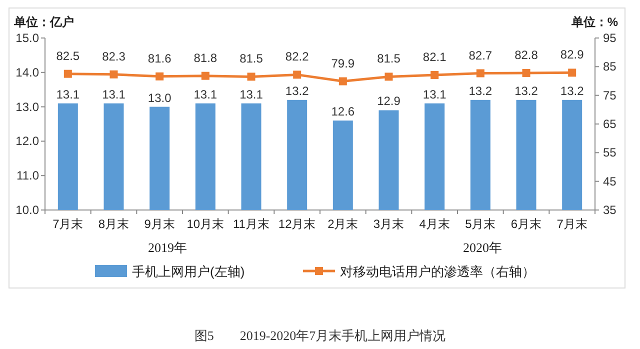 The image size is (640, 349). Describe the element at coordinates (28, 141) in the screenshot. I see `y-tick-label: 12.0` at that location.